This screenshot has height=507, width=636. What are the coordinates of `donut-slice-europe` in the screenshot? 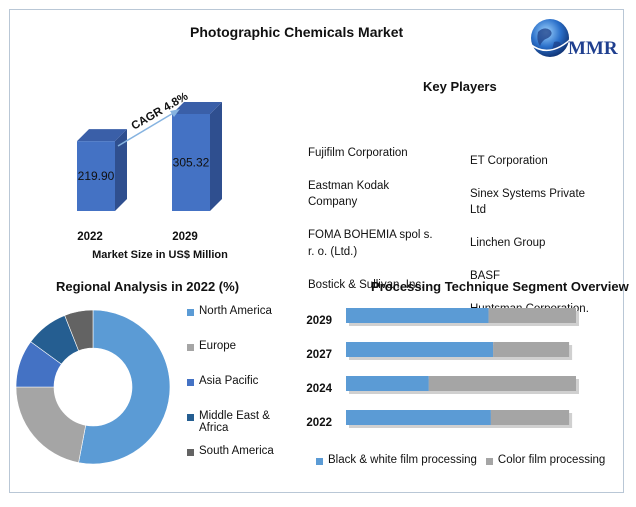 It's located at (51, 424).